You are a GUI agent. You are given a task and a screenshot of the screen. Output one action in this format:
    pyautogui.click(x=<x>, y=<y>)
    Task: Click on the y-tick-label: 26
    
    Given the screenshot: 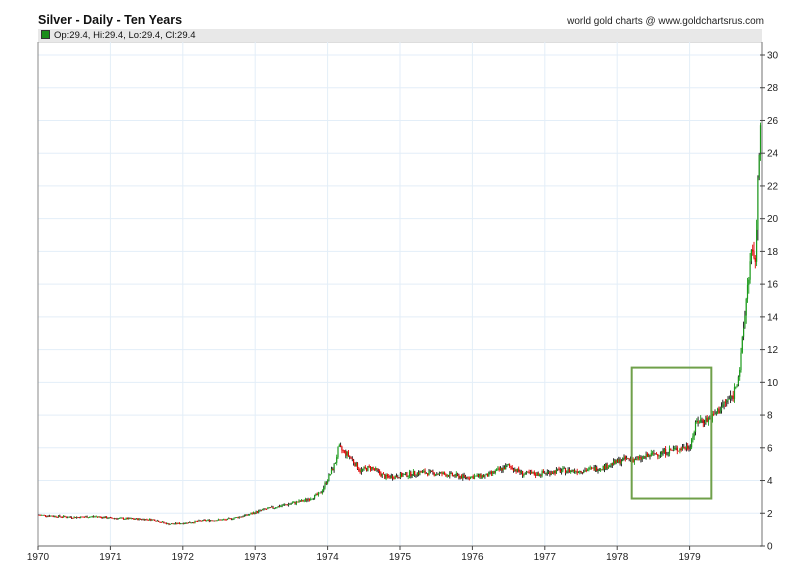 What is the action you would take?
    pyautogui.click(x=773, y=121)
    